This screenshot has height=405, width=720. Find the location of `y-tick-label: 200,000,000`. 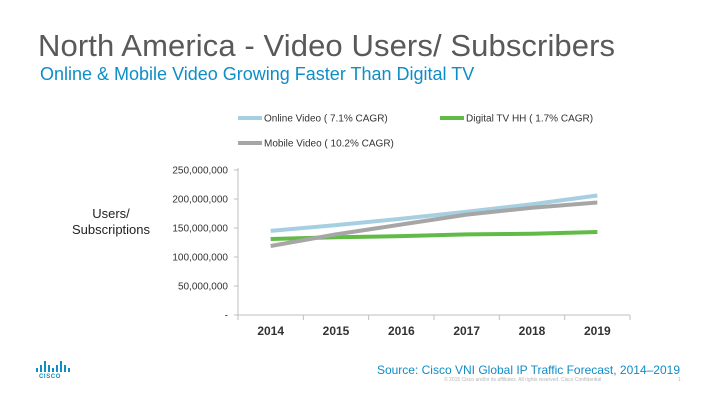

y-tick-label: 200,000,000 is located at coordinates (200, 200).